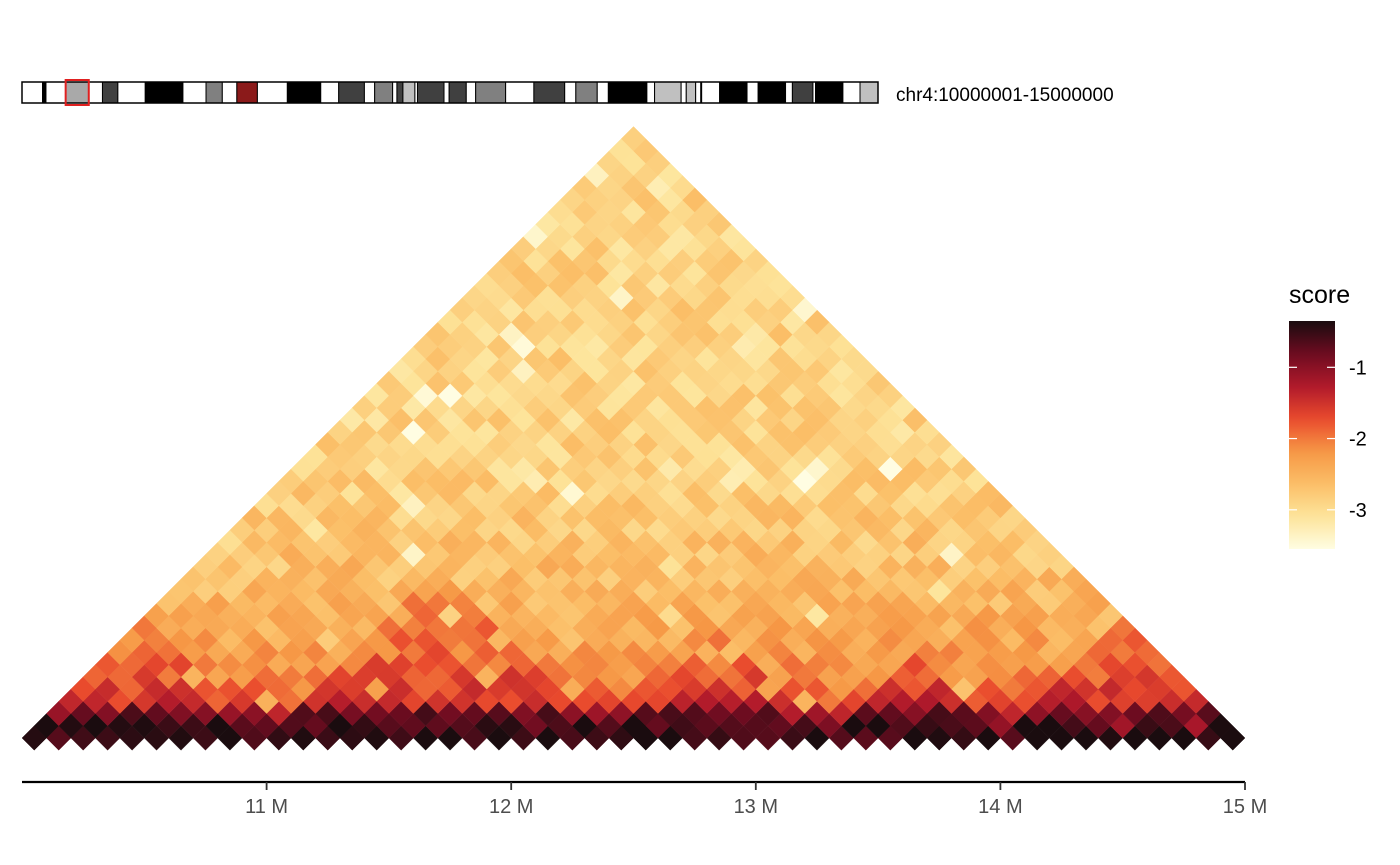 This screenshot has width=1400, height=865. I want to click on heatmap-cell, so click(633, 139).